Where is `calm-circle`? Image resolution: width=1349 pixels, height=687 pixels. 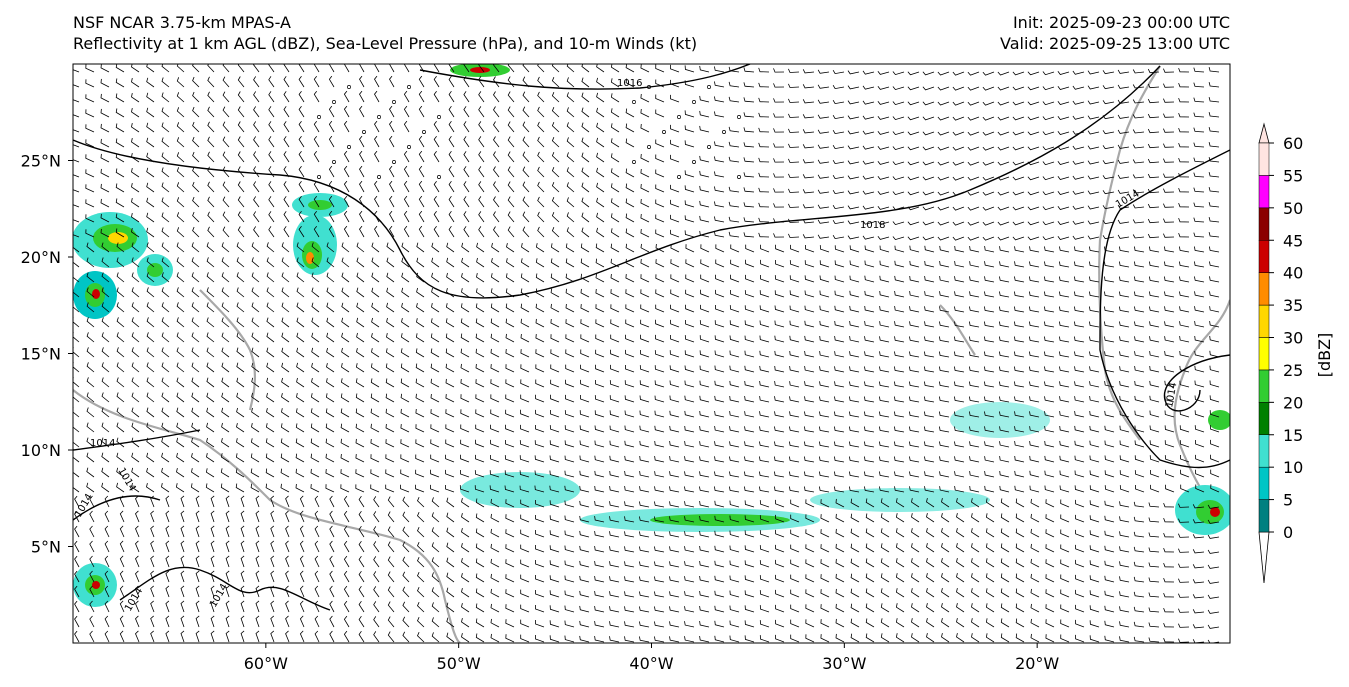 calm-circle is located at coordinates (364, 132).